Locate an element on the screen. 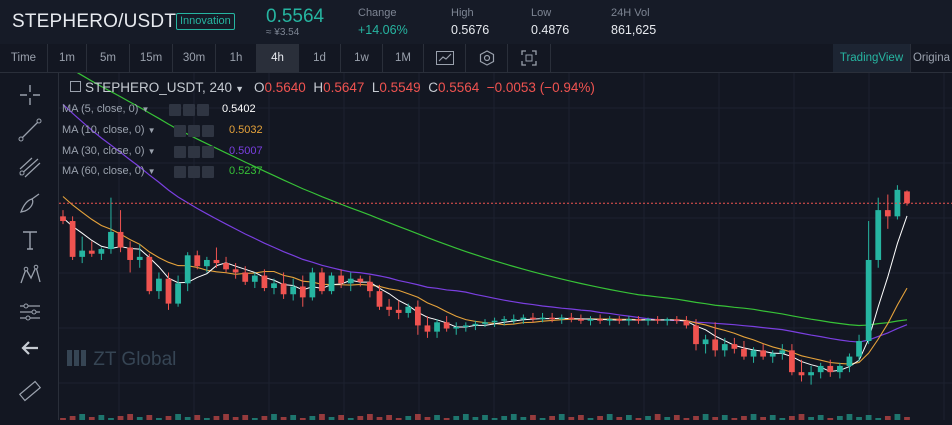 The image size is (952, 425). trend-line-tool is located at coordinates (30, 130).